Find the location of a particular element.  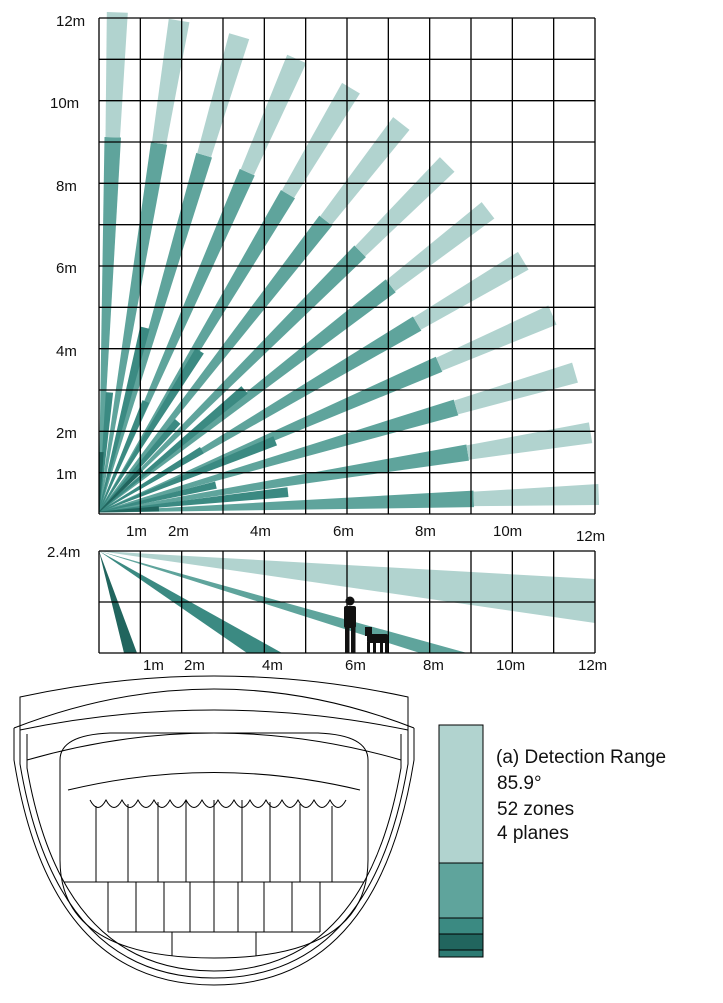

x-tick-label-4m: 4m is located at coordinates (260, 531).